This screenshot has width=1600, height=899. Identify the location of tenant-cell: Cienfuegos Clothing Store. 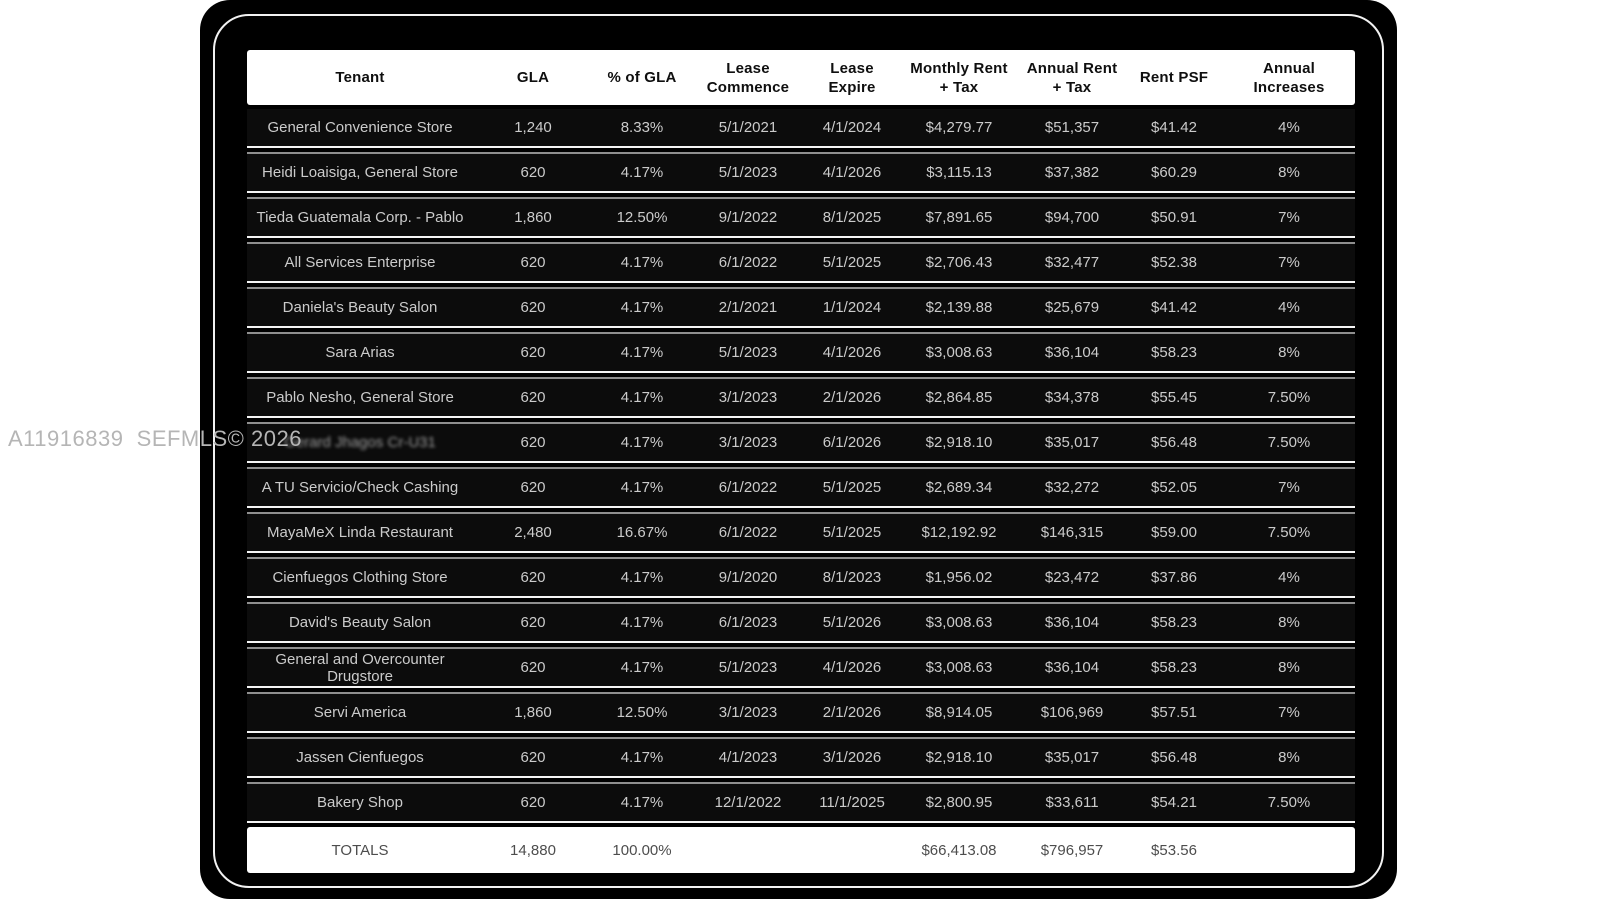
(360, 577).